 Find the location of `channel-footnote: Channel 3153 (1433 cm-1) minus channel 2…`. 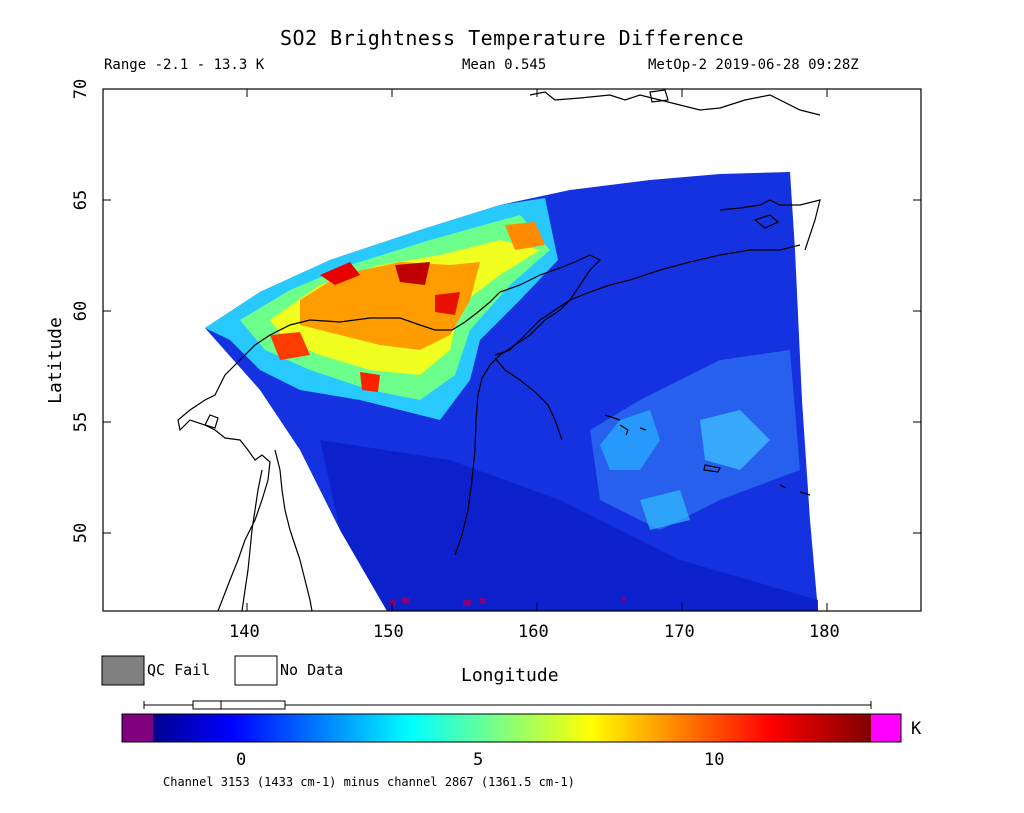

channel-footnote: Channel 3153 (1433 cm-1) minus channel 2… is located at coordinates (369, 782).